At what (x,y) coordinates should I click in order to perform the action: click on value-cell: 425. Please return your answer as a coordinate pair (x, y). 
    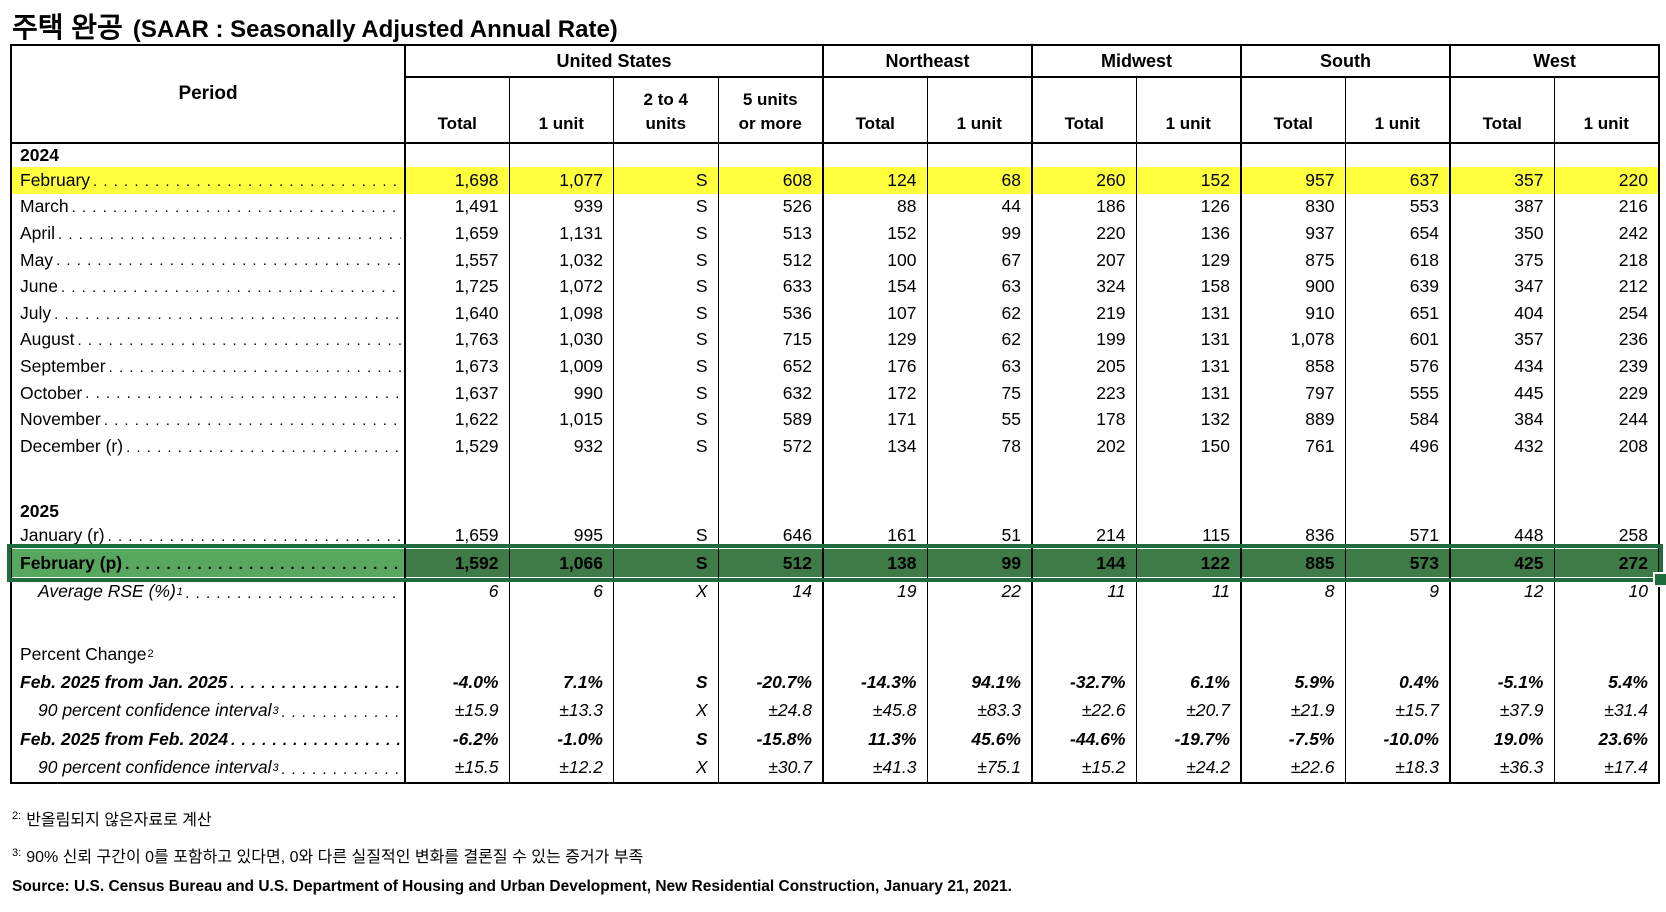
    Looking at the image, I should click on (1501, 563).